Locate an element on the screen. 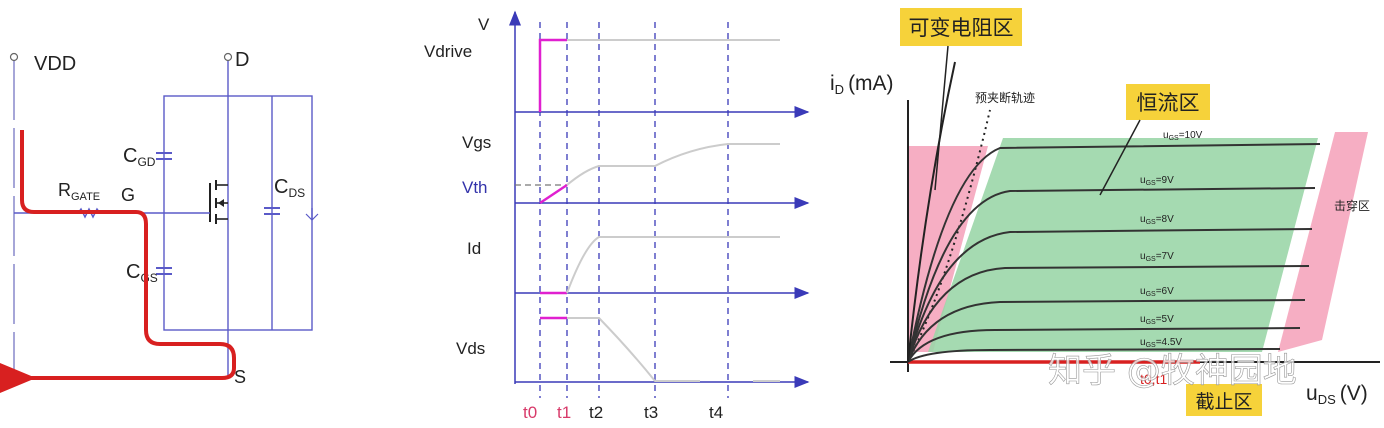 The width and height of the screenshot is (1384, 428). ugs-label-4-5v: uGS=4.5V is located at coordinates (1161, 343).